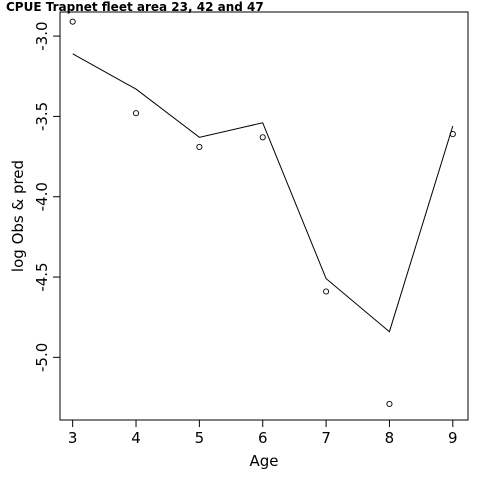  What do you see at coordinates (390, 438) in the screenshot?
I see `x-tick-label: 8` at bounding box center [390, 438].